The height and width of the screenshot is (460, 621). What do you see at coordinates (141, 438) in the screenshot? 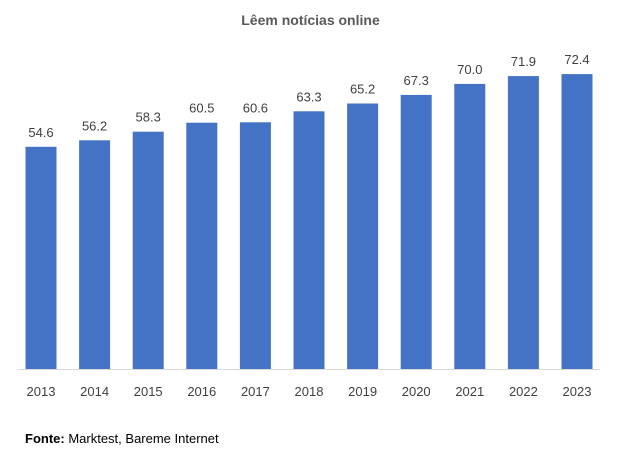
I see `source-text: Marktest, Bareme Internet` at bounding box center [141, 438].